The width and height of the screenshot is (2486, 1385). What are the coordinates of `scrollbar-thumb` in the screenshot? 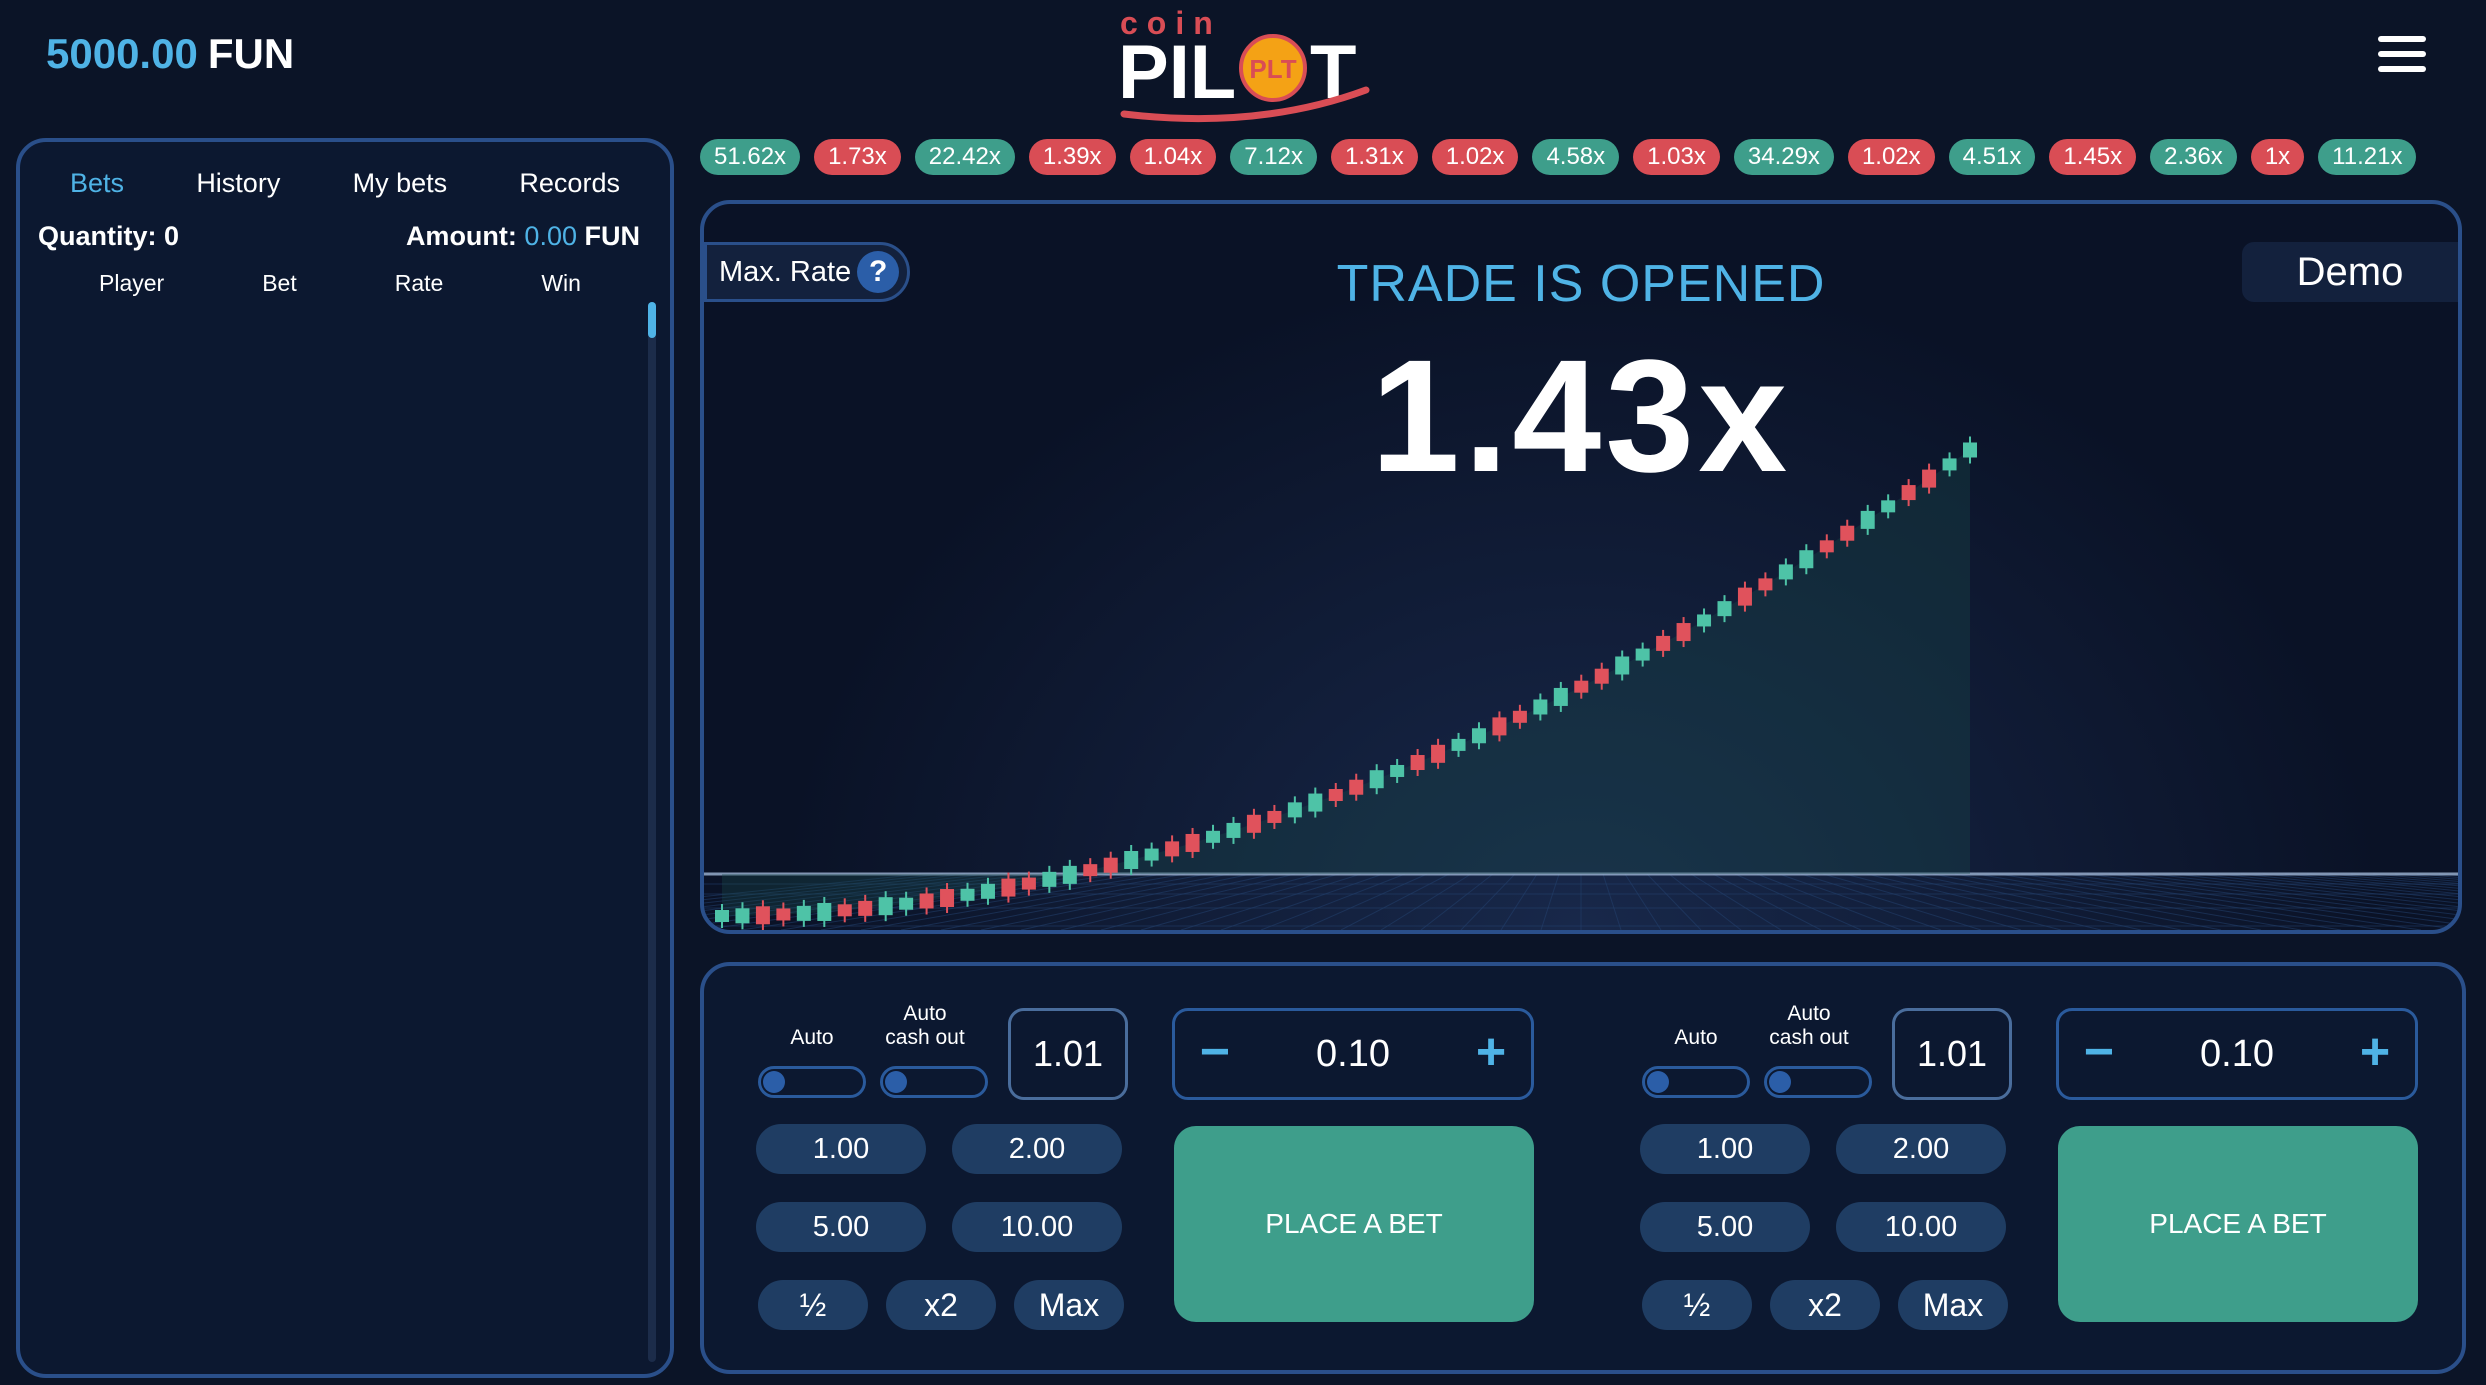 It's located at (652, 320).